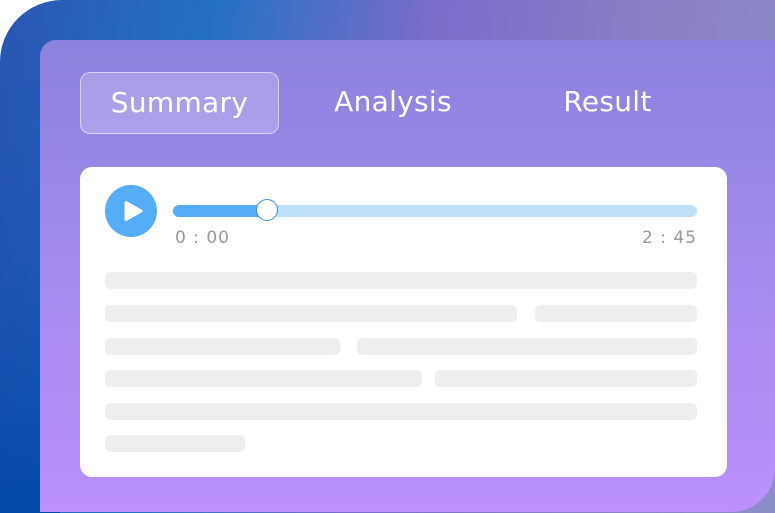 Image resolution: width=775 pixels, height=513 pixels. What do you see at coordinates (669, 238) in the screenshot?
I see `total-time: 2 : 45` at bounding box center [669, 238].